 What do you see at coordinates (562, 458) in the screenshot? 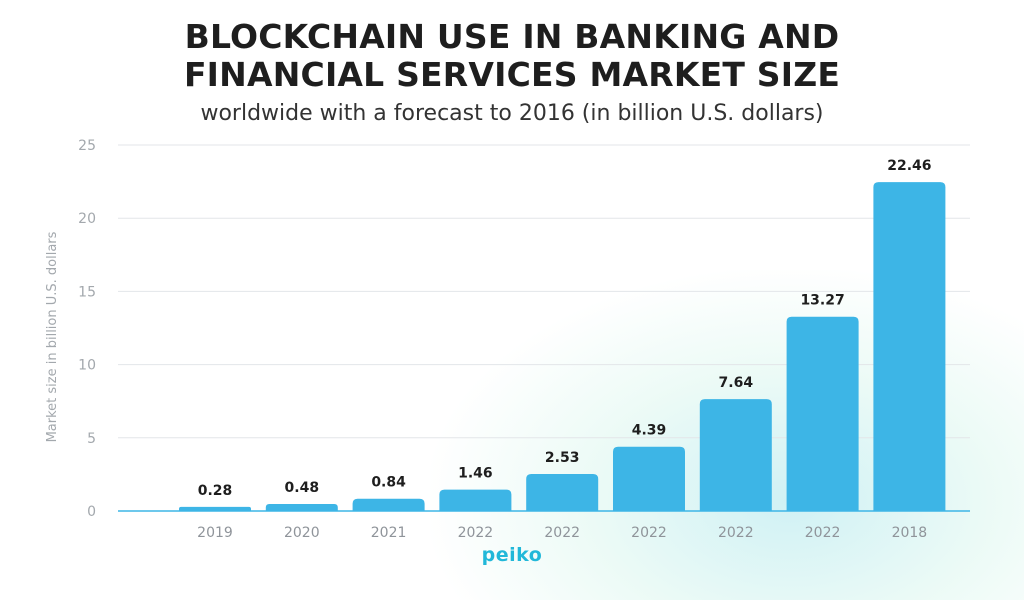
I see `data-label-4: 2.53` at bounding box center [562, 458].